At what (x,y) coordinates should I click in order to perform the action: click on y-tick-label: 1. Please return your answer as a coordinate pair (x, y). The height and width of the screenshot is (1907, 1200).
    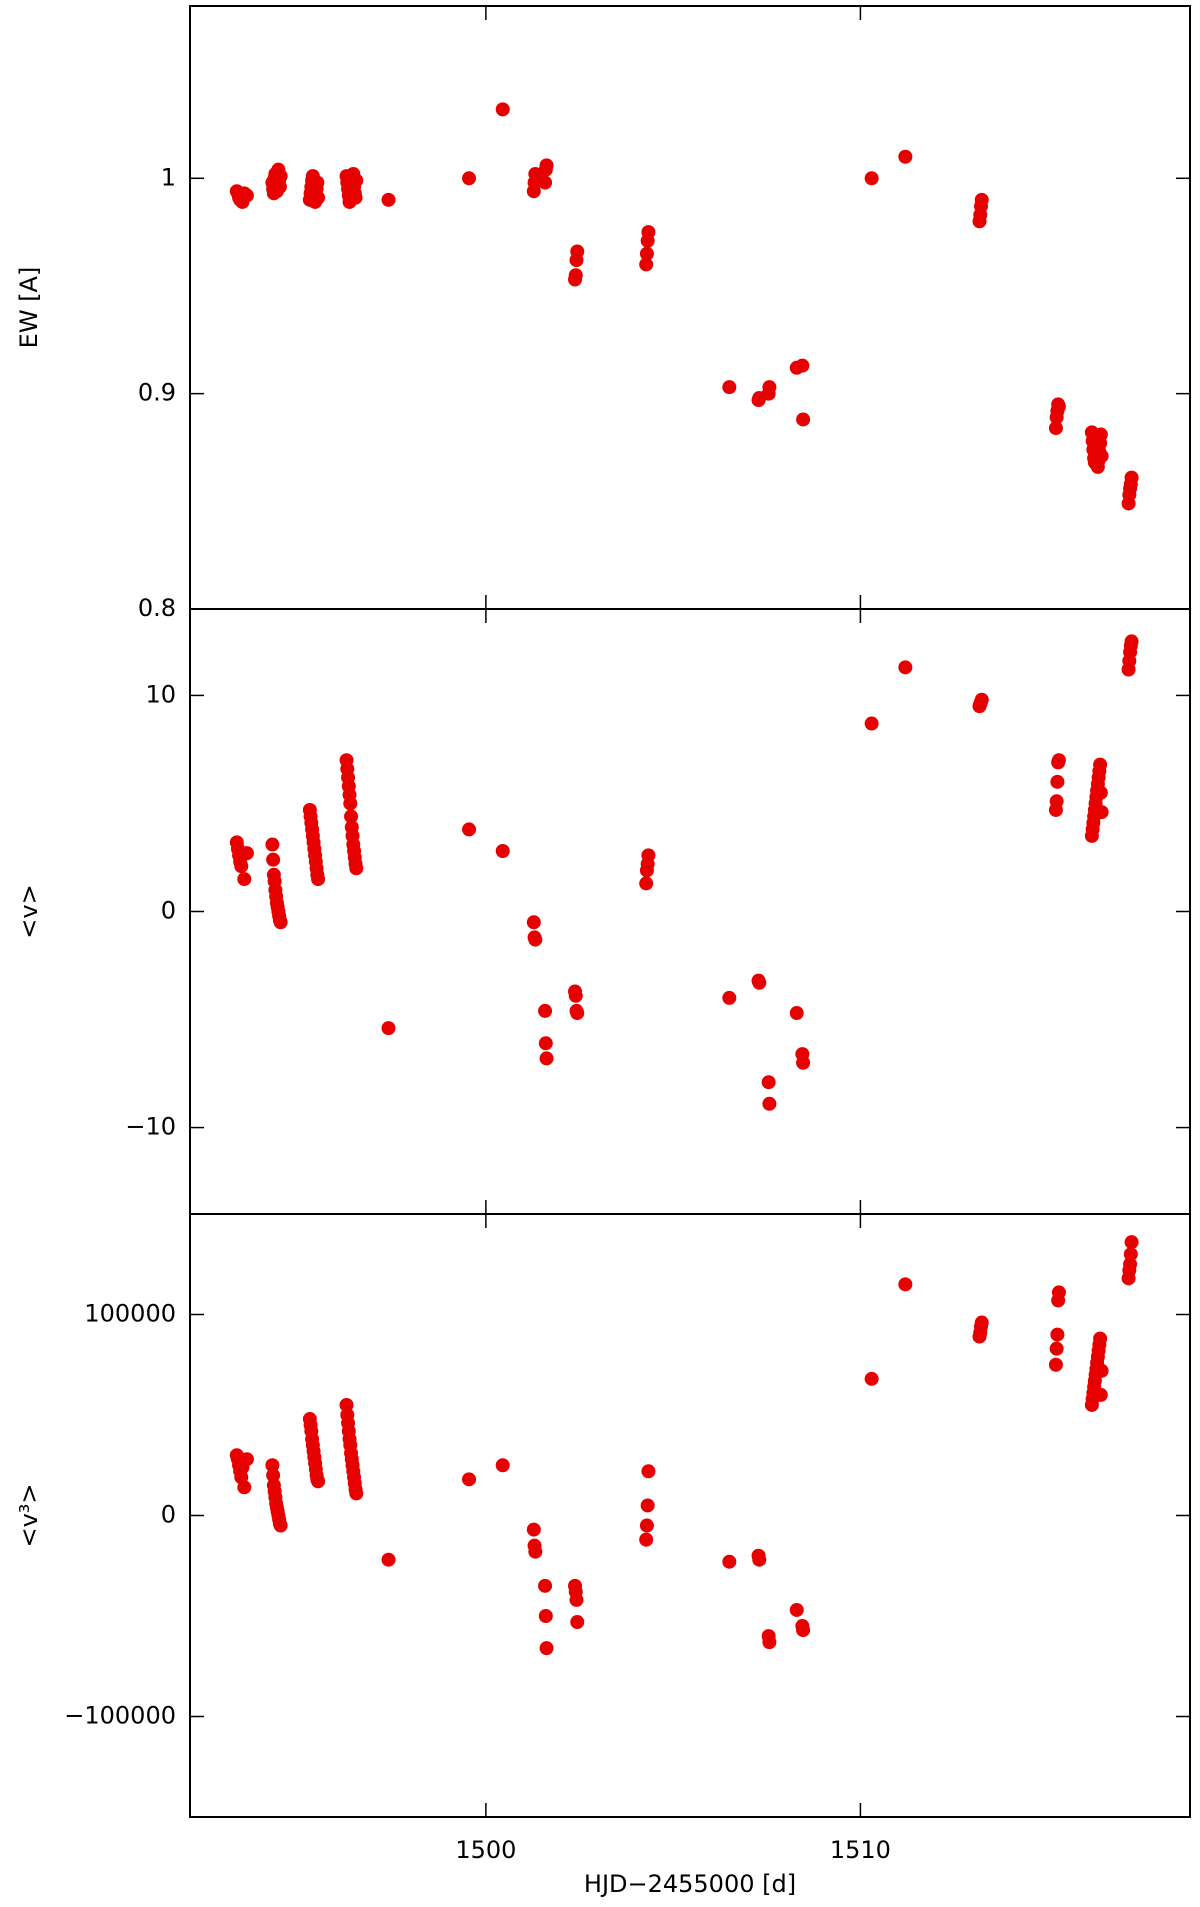
    Looking at the image, I should click on (168, 177).